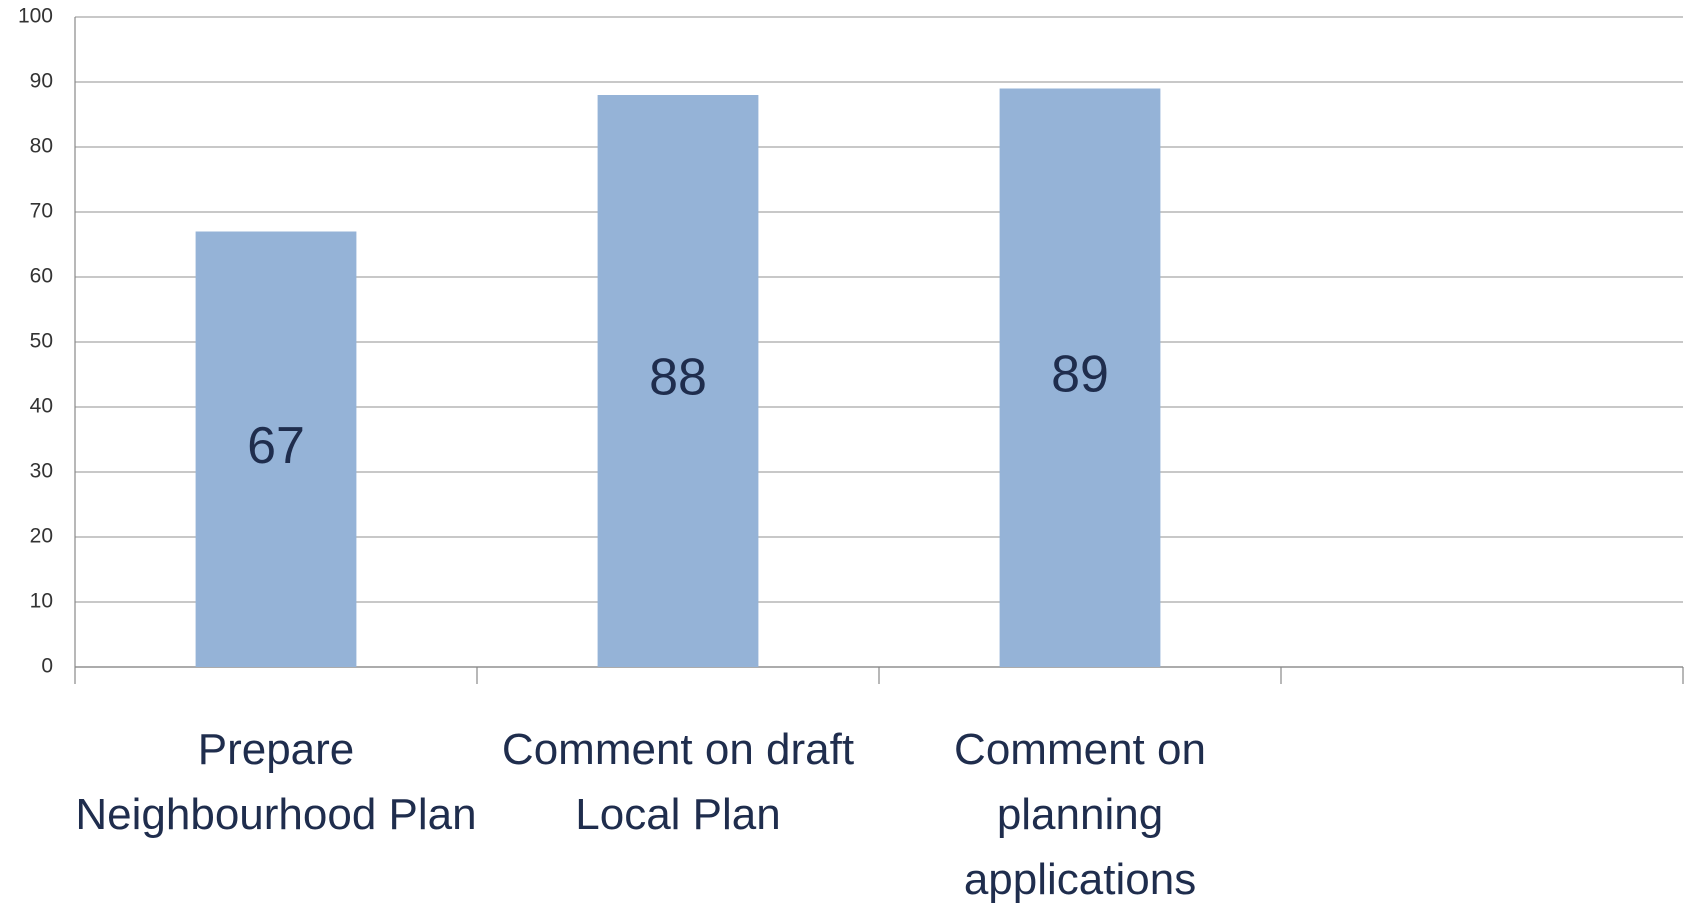  Describe the element at coordinates (35, 16) in the screenshot. I see `y-tick-label: 100` at that location.